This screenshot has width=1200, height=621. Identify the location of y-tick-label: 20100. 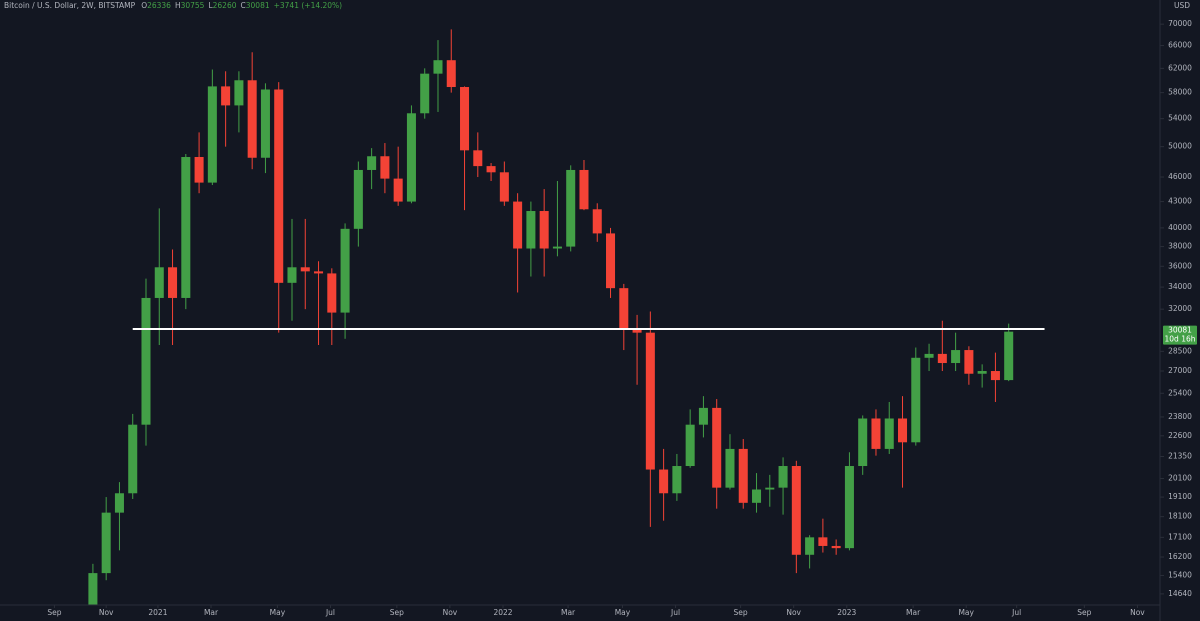
(1180, 477).